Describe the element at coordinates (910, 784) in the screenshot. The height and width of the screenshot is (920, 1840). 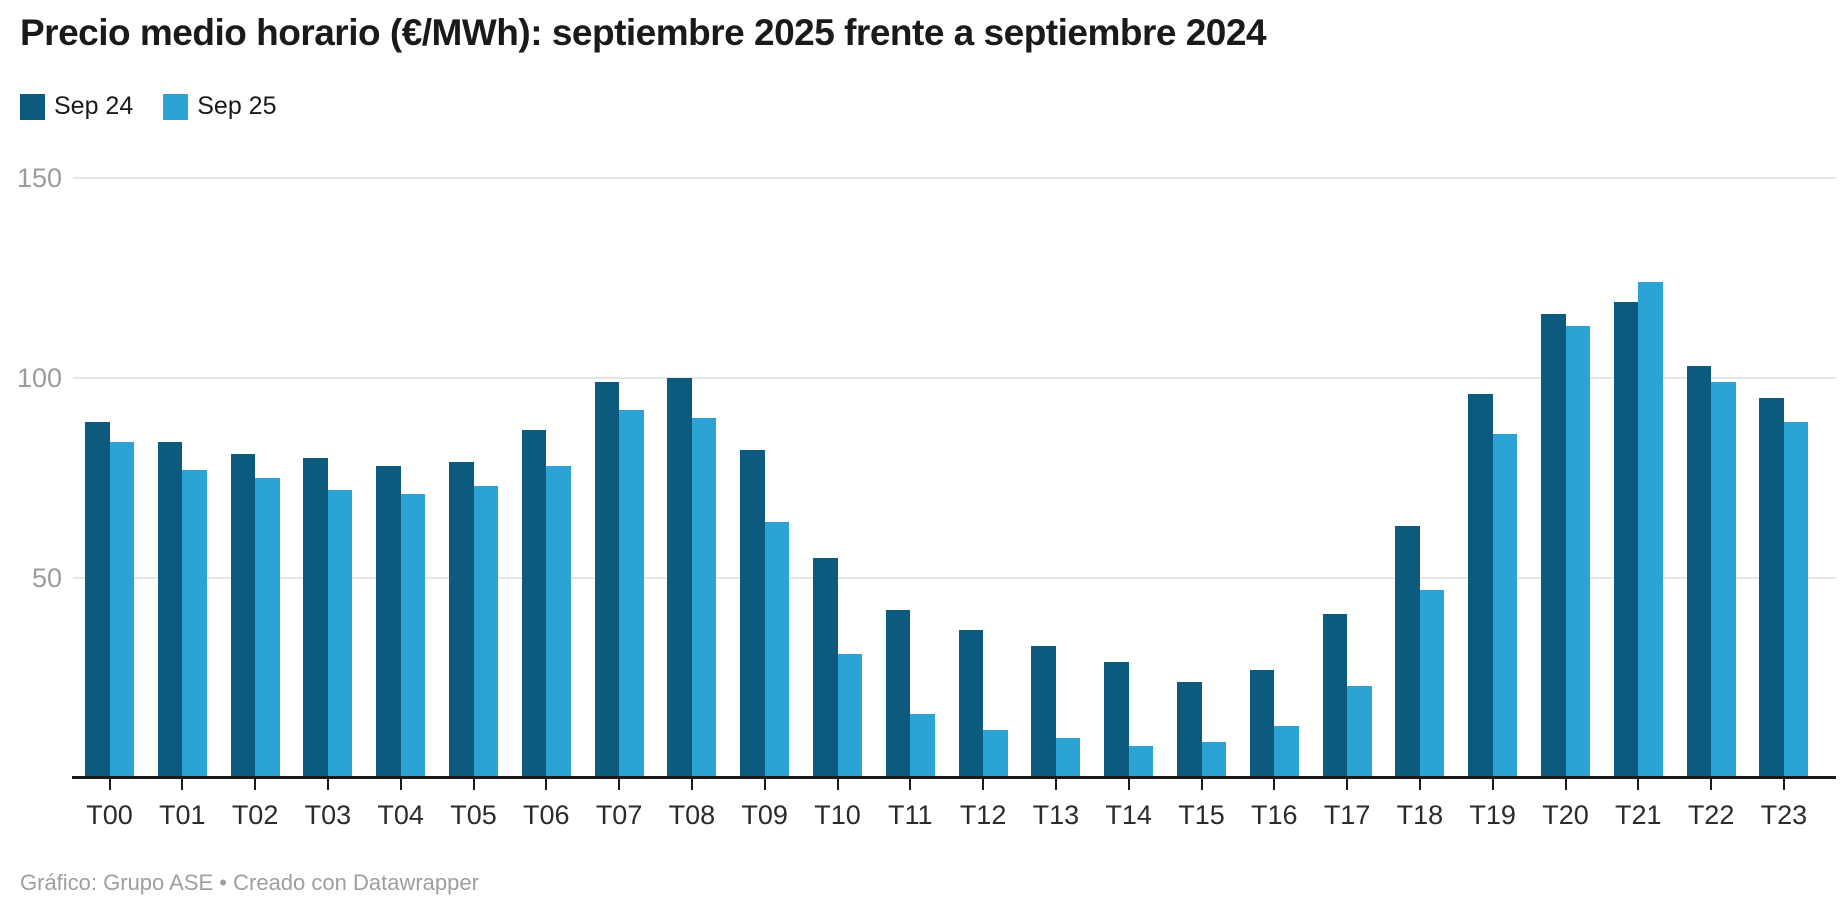
I see `x-tick-T11` at that location.